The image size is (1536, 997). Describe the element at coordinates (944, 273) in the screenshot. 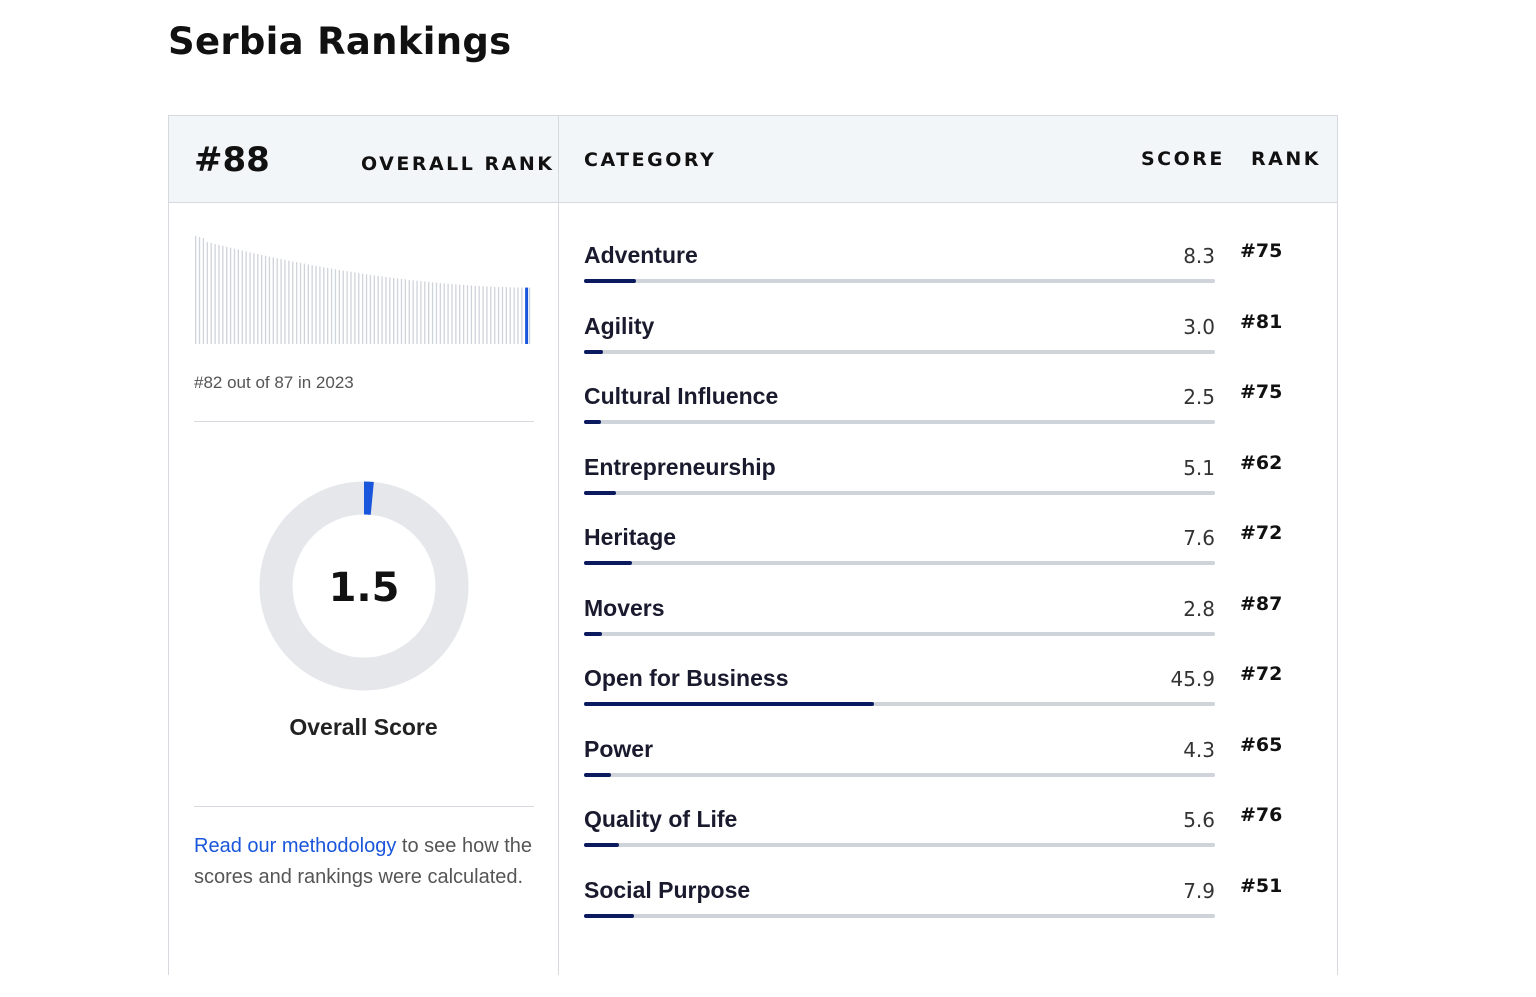

I see `category-row: Adventure 8.3 #75` at that location.